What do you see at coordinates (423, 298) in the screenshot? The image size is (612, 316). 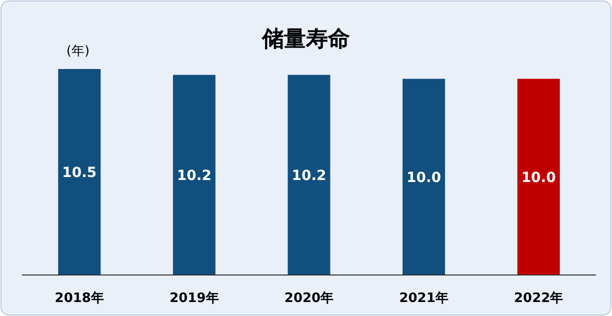 I see `x-tick-label: 2021年` at bounding box center [423, 298].